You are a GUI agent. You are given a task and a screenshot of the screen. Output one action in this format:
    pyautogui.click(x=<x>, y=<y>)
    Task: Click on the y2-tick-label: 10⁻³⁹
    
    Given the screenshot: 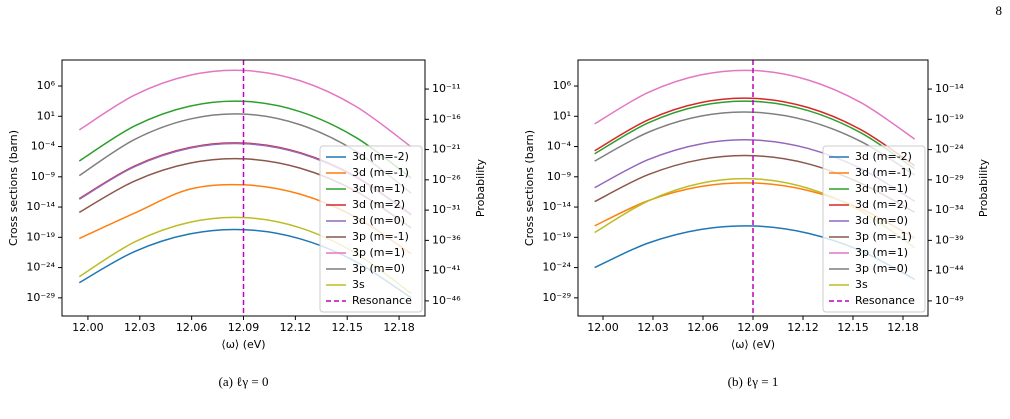 What is the action you would take?
    pyautogui.click(x=949, y=239)
    